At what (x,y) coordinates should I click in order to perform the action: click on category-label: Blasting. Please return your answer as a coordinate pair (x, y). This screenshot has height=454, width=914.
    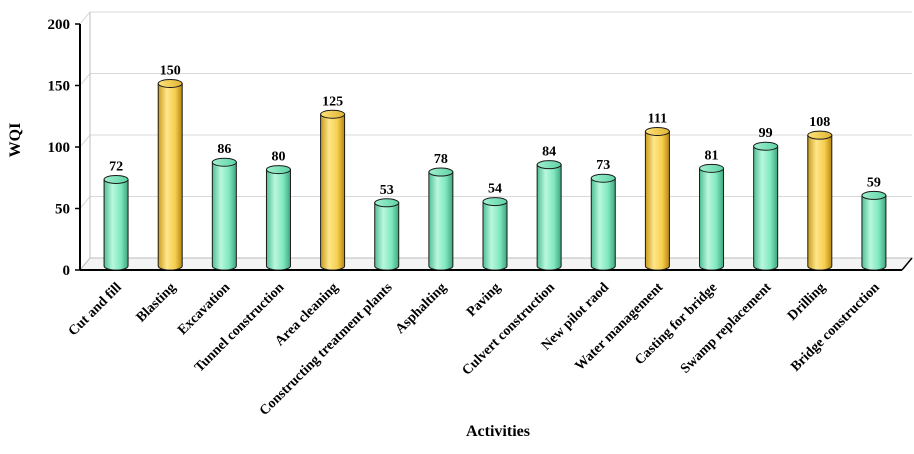
    Looking at the image, I should click on (156, 302).